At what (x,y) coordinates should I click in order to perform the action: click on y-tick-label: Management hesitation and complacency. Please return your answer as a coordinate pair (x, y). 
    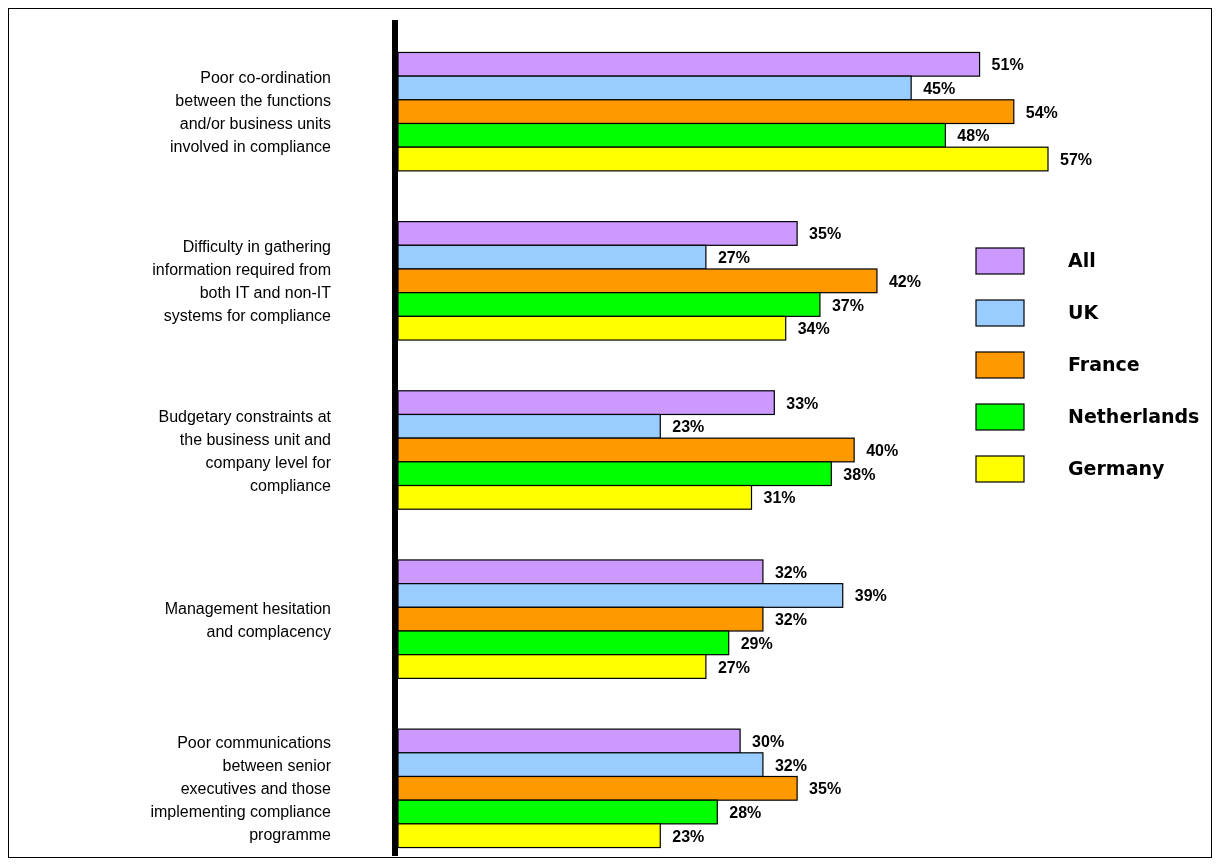
    Looking at the image, I should click on (247, 619).